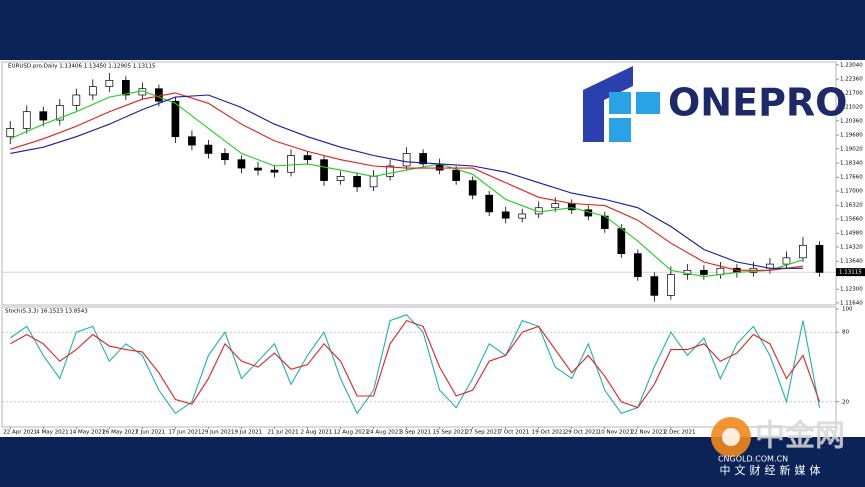  Describe the element at coordinates (483, 433) in the screenshot. I see `x-tick-label: 27 Sep 2021` at that location.